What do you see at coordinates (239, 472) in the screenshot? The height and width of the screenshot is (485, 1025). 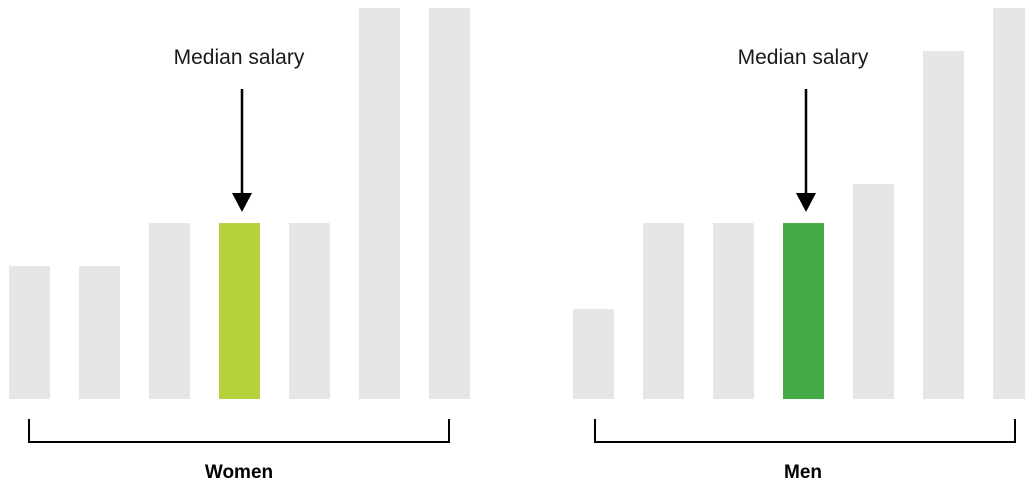 I see `group-label-women: Women` at bounding box center [239, 472].